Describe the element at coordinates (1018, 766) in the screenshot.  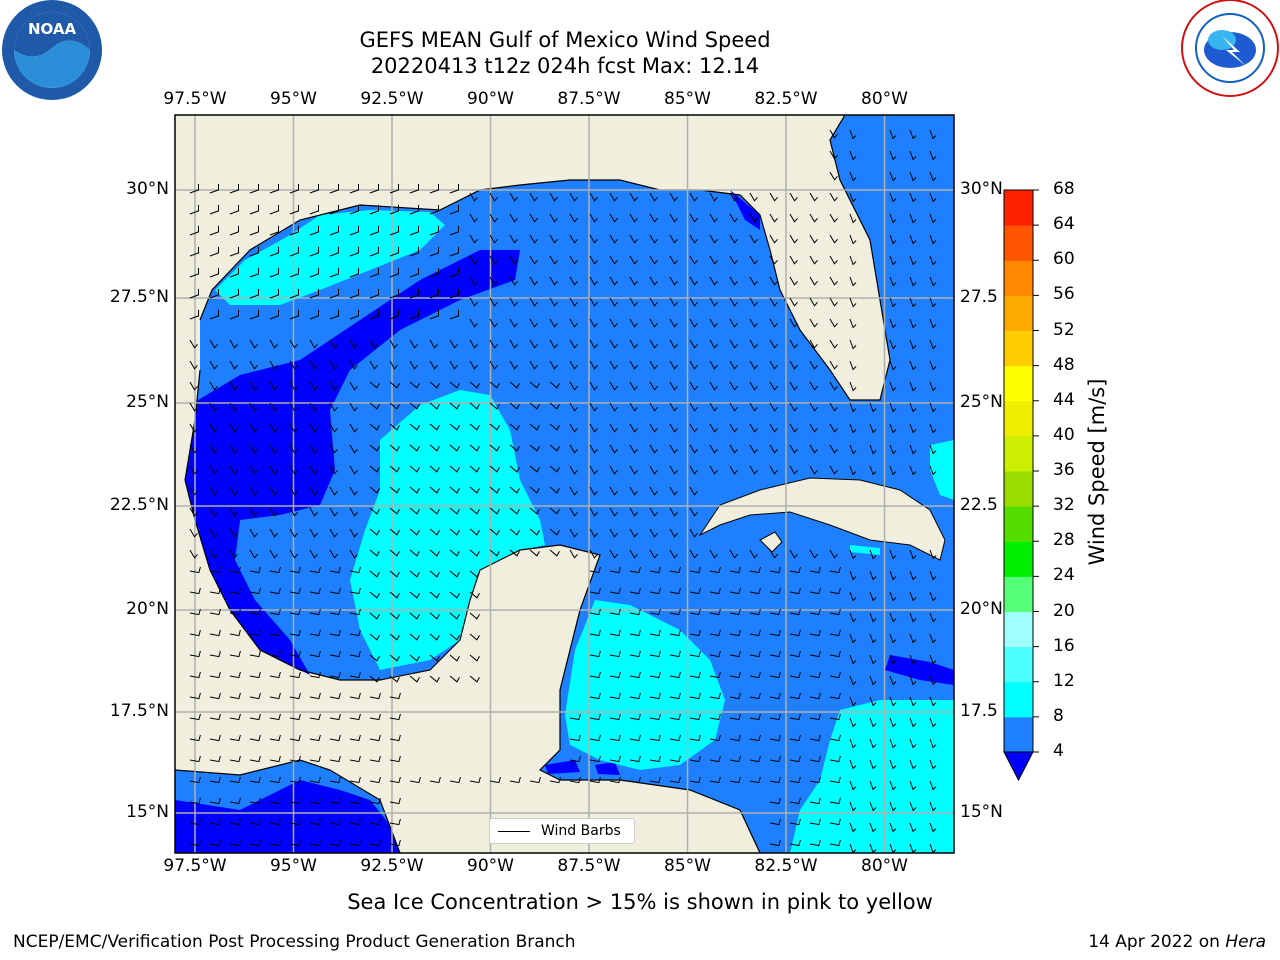
I see `colorbar-extend-arrow` at that location.